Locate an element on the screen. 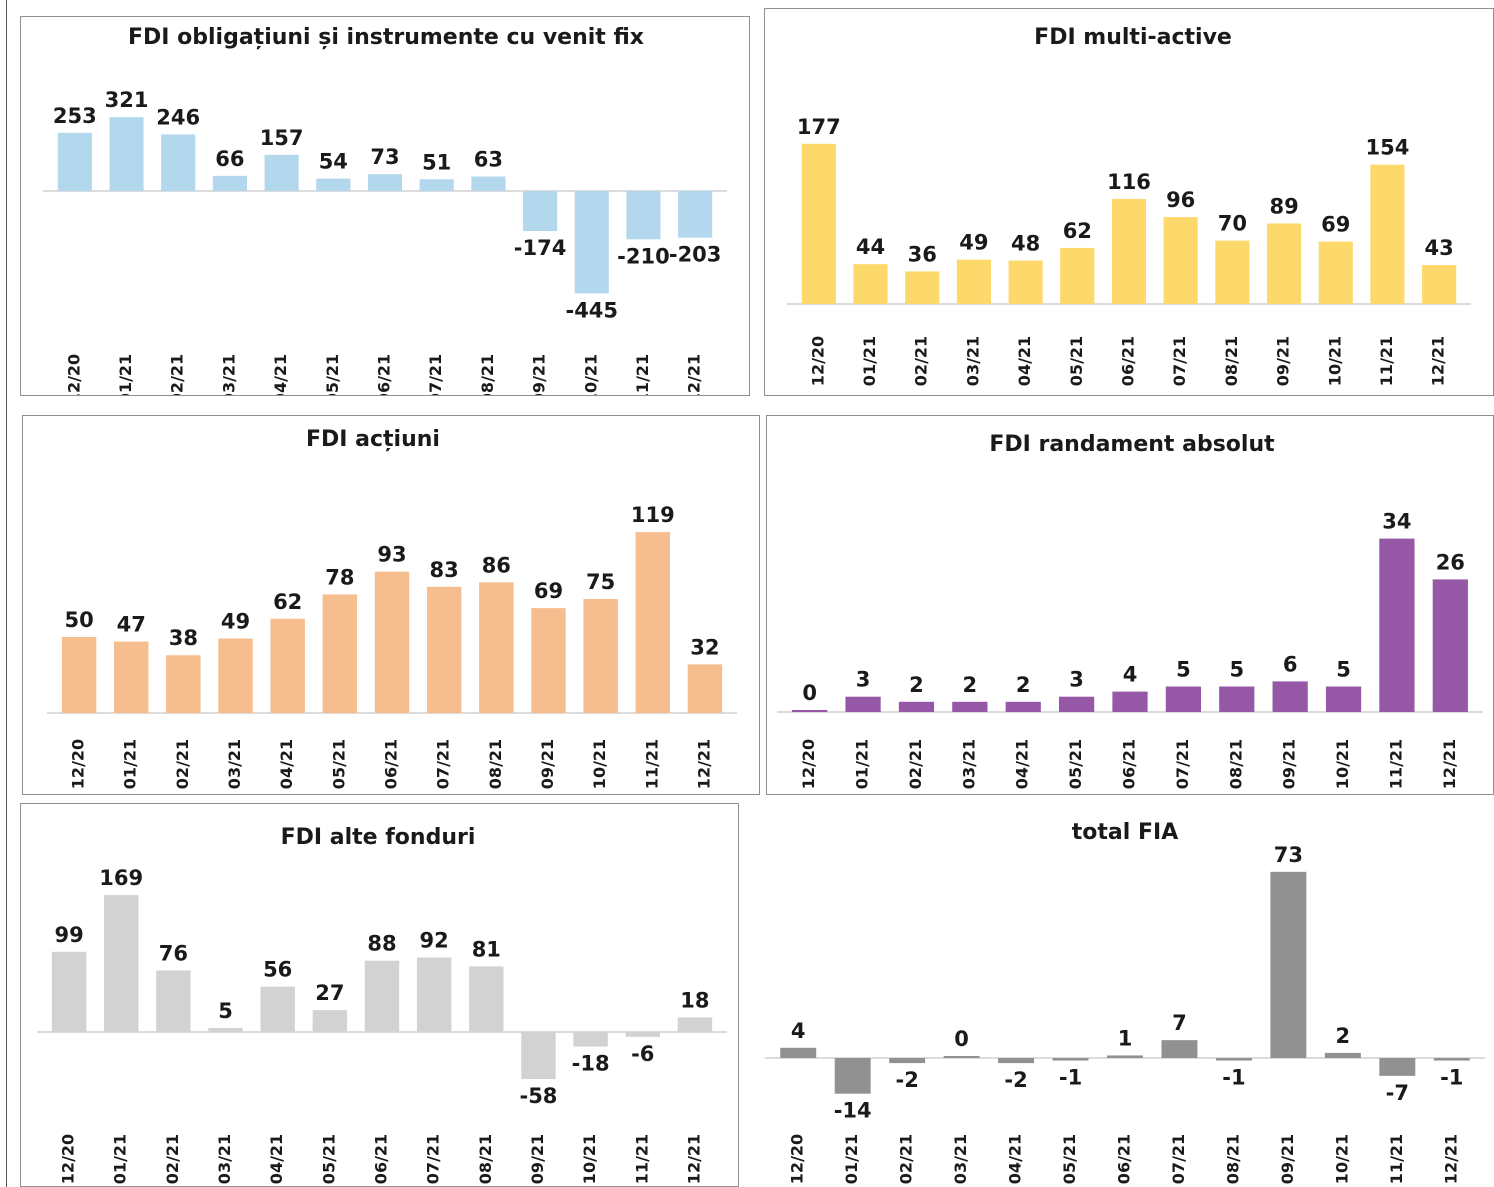  data-label: 92 is located at coordinates (434, 940).